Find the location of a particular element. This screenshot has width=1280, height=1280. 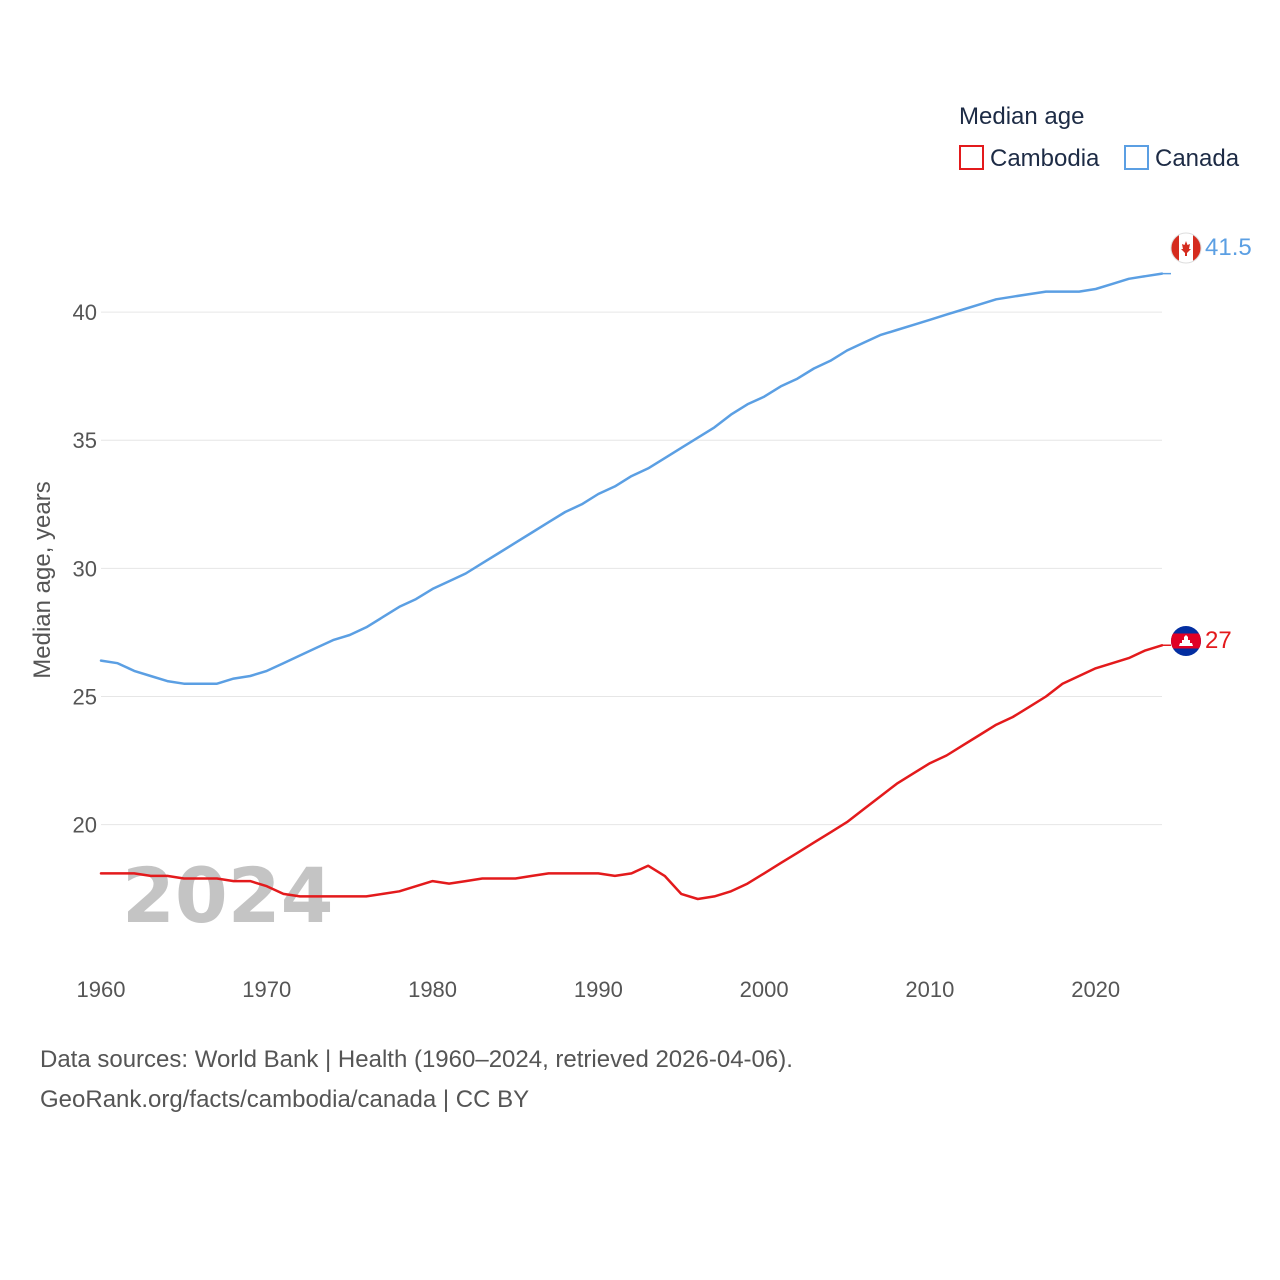

legend-swatch-canada is located at coordinates (1136, 157).